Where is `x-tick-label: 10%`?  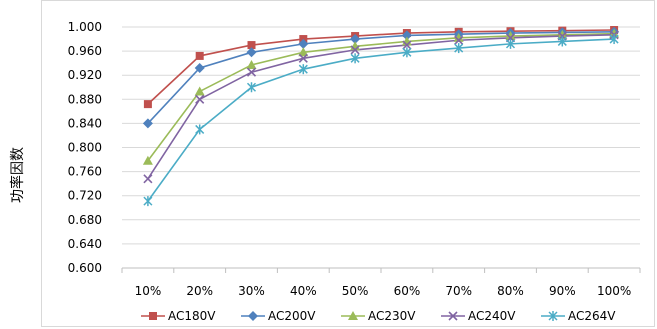 x-tick-label: 10% is located at coordinates (148, 291).